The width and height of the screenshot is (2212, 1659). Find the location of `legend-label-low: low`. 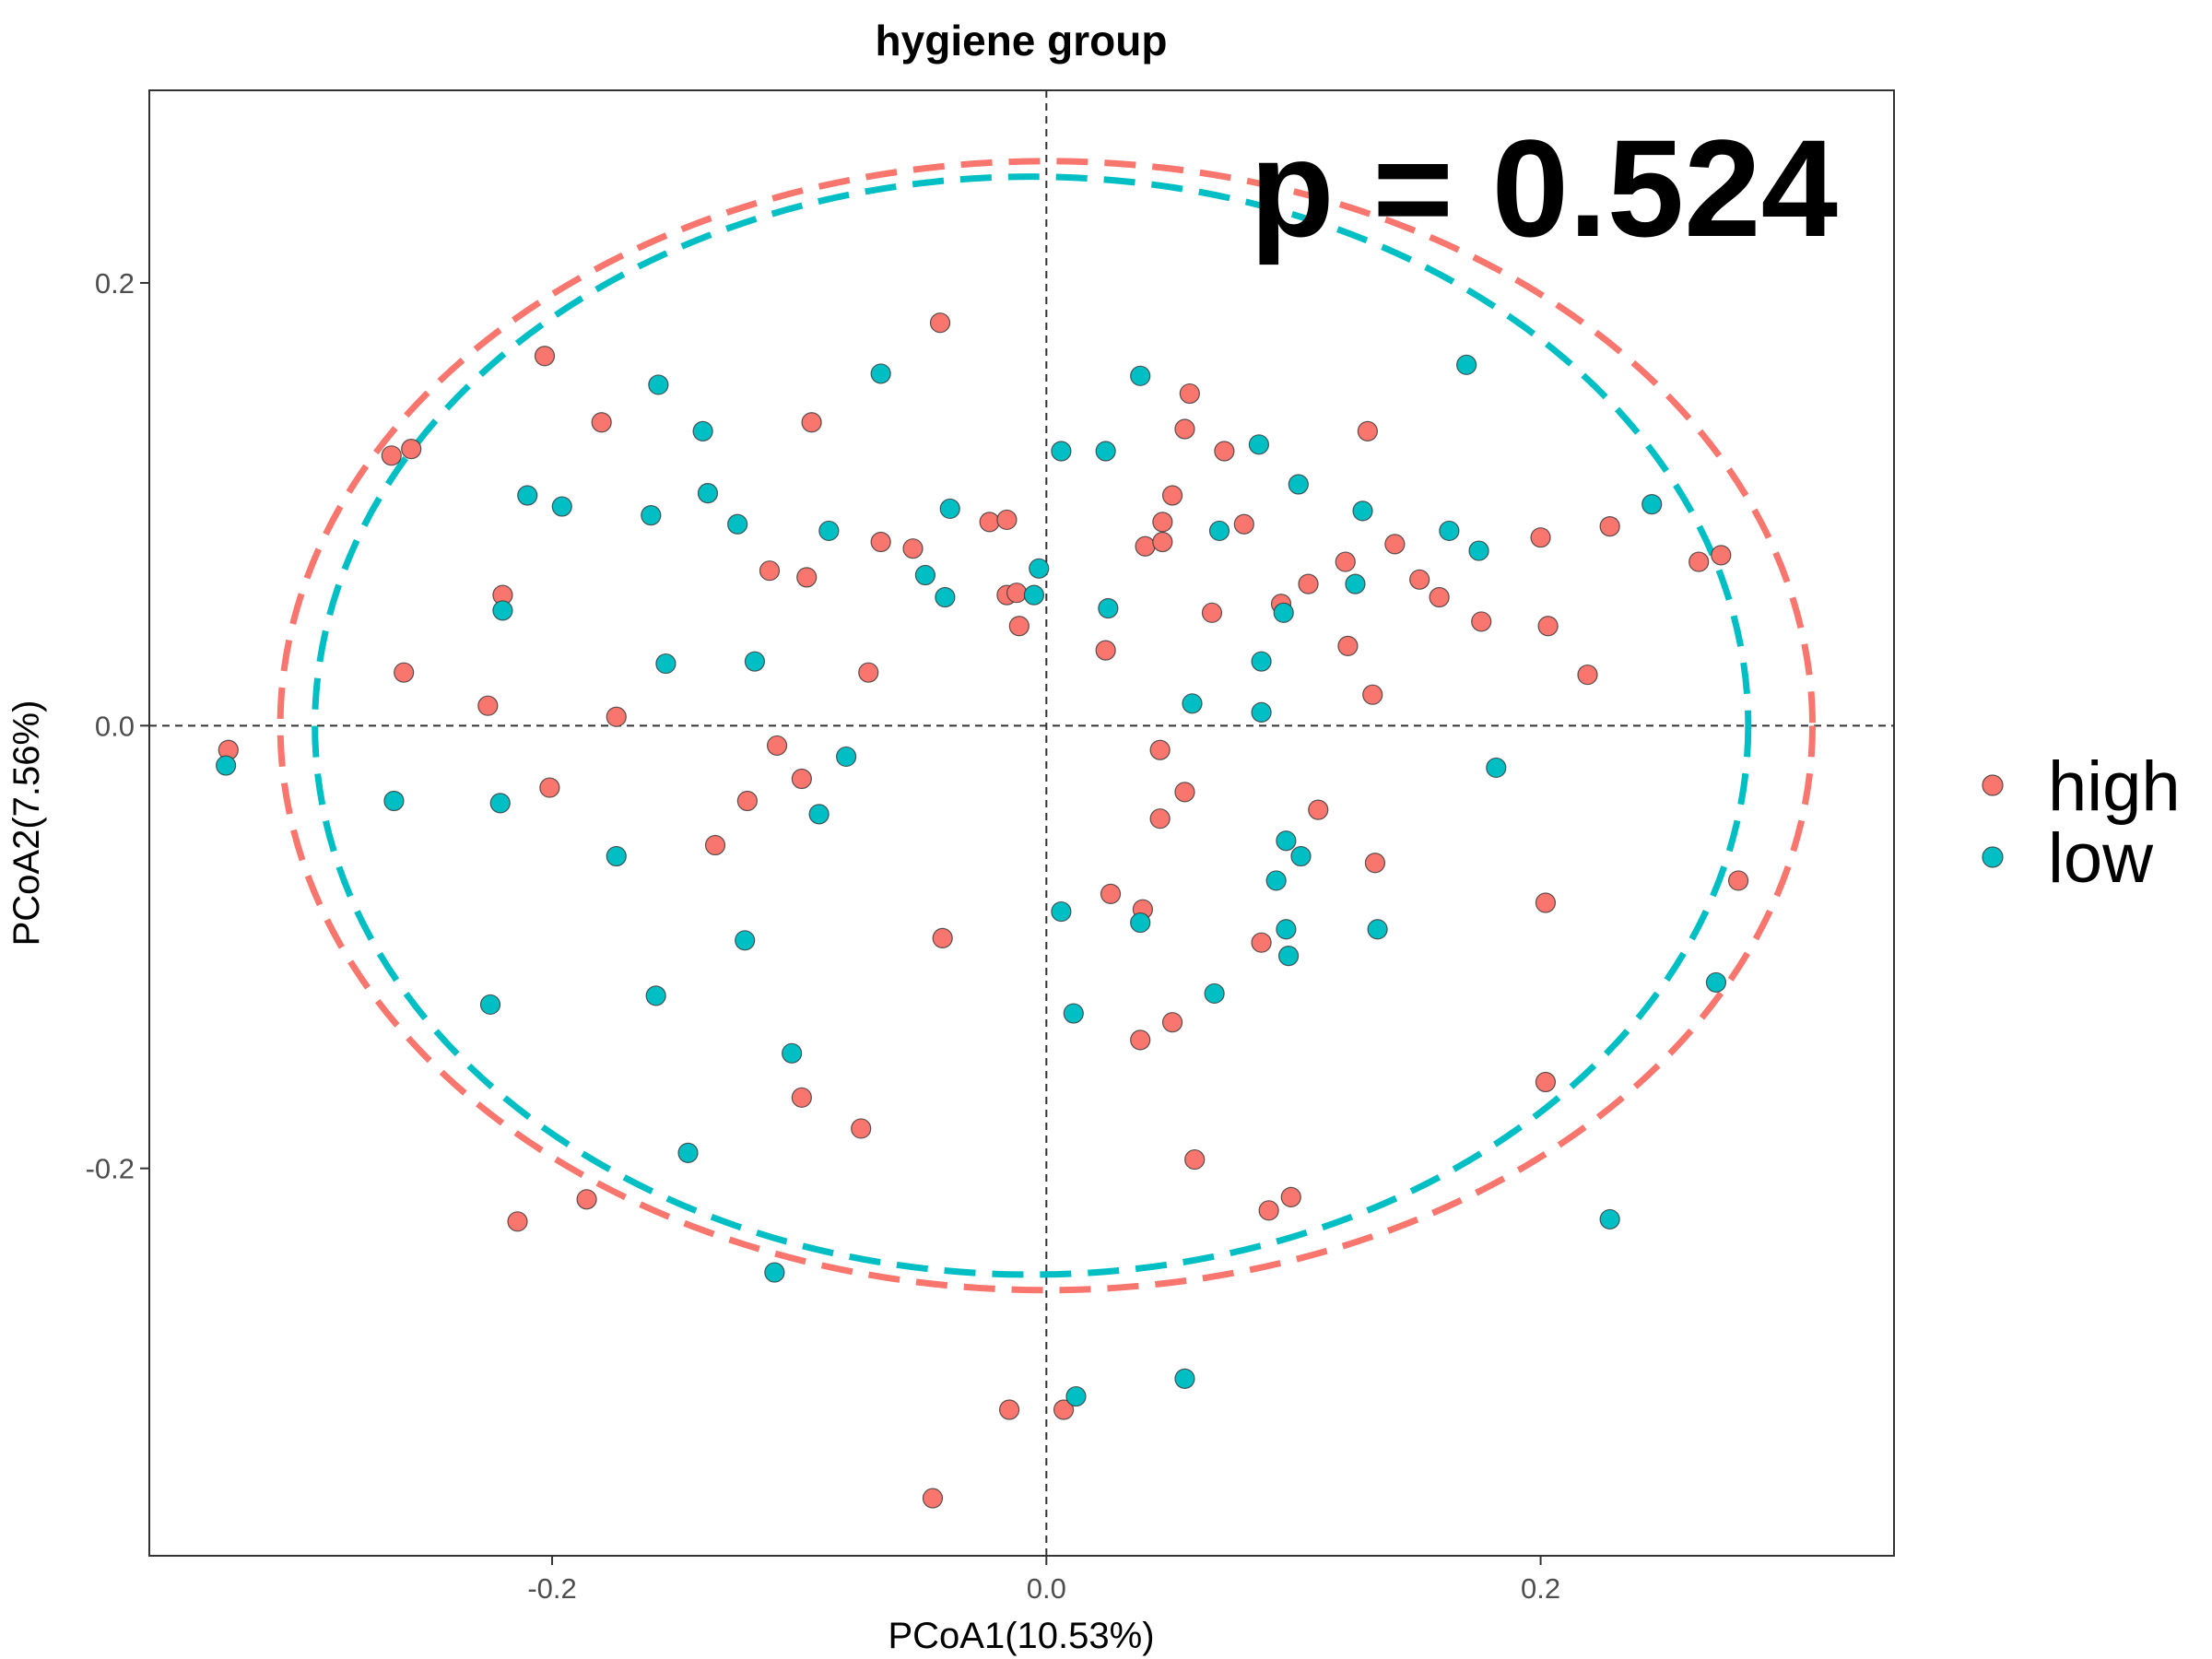

legend-label-low: low is located at coordinates (2101, 858).